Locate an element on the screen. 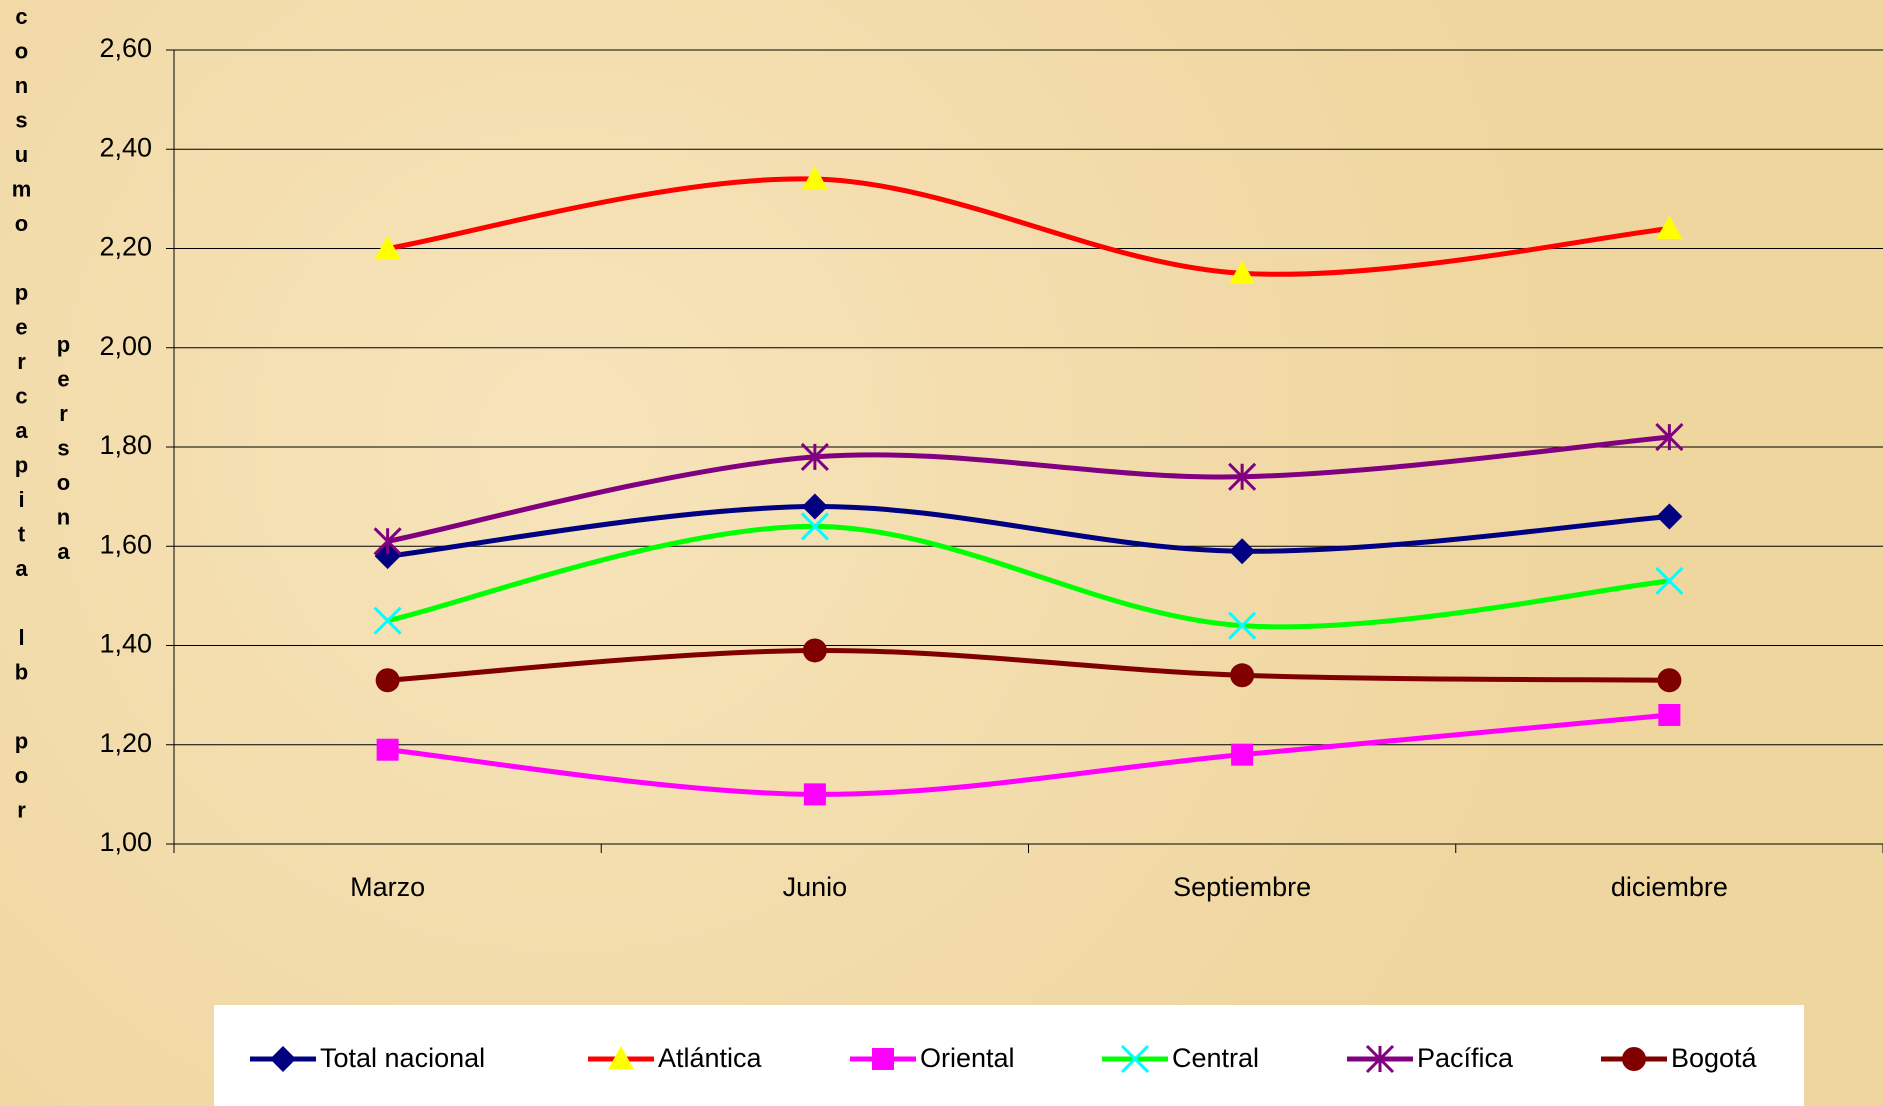 This screenshot has width=1883, height=1106. y-tick-label: 1,80 is located at coordinates (125, 445).